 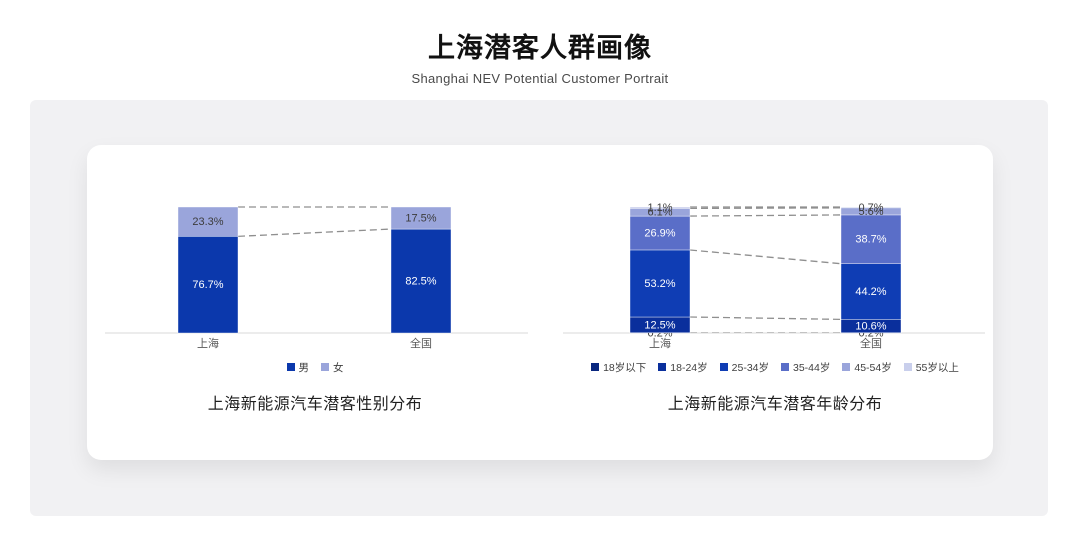 What do you see at coordinates (338, 367) in the screenshot?
I see `legend-label: 女` at bounding box center [338, 367].